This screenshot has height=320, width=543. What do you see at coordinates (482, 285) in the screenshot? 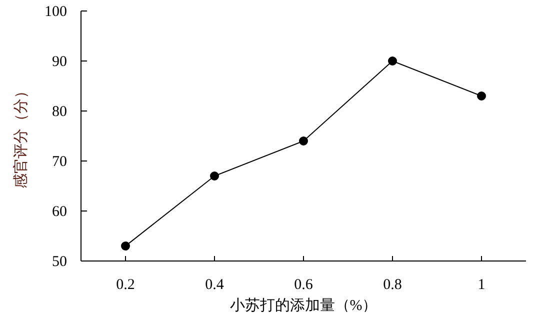
I see `x-tick-label: 1` at bounding box center [482, 285].